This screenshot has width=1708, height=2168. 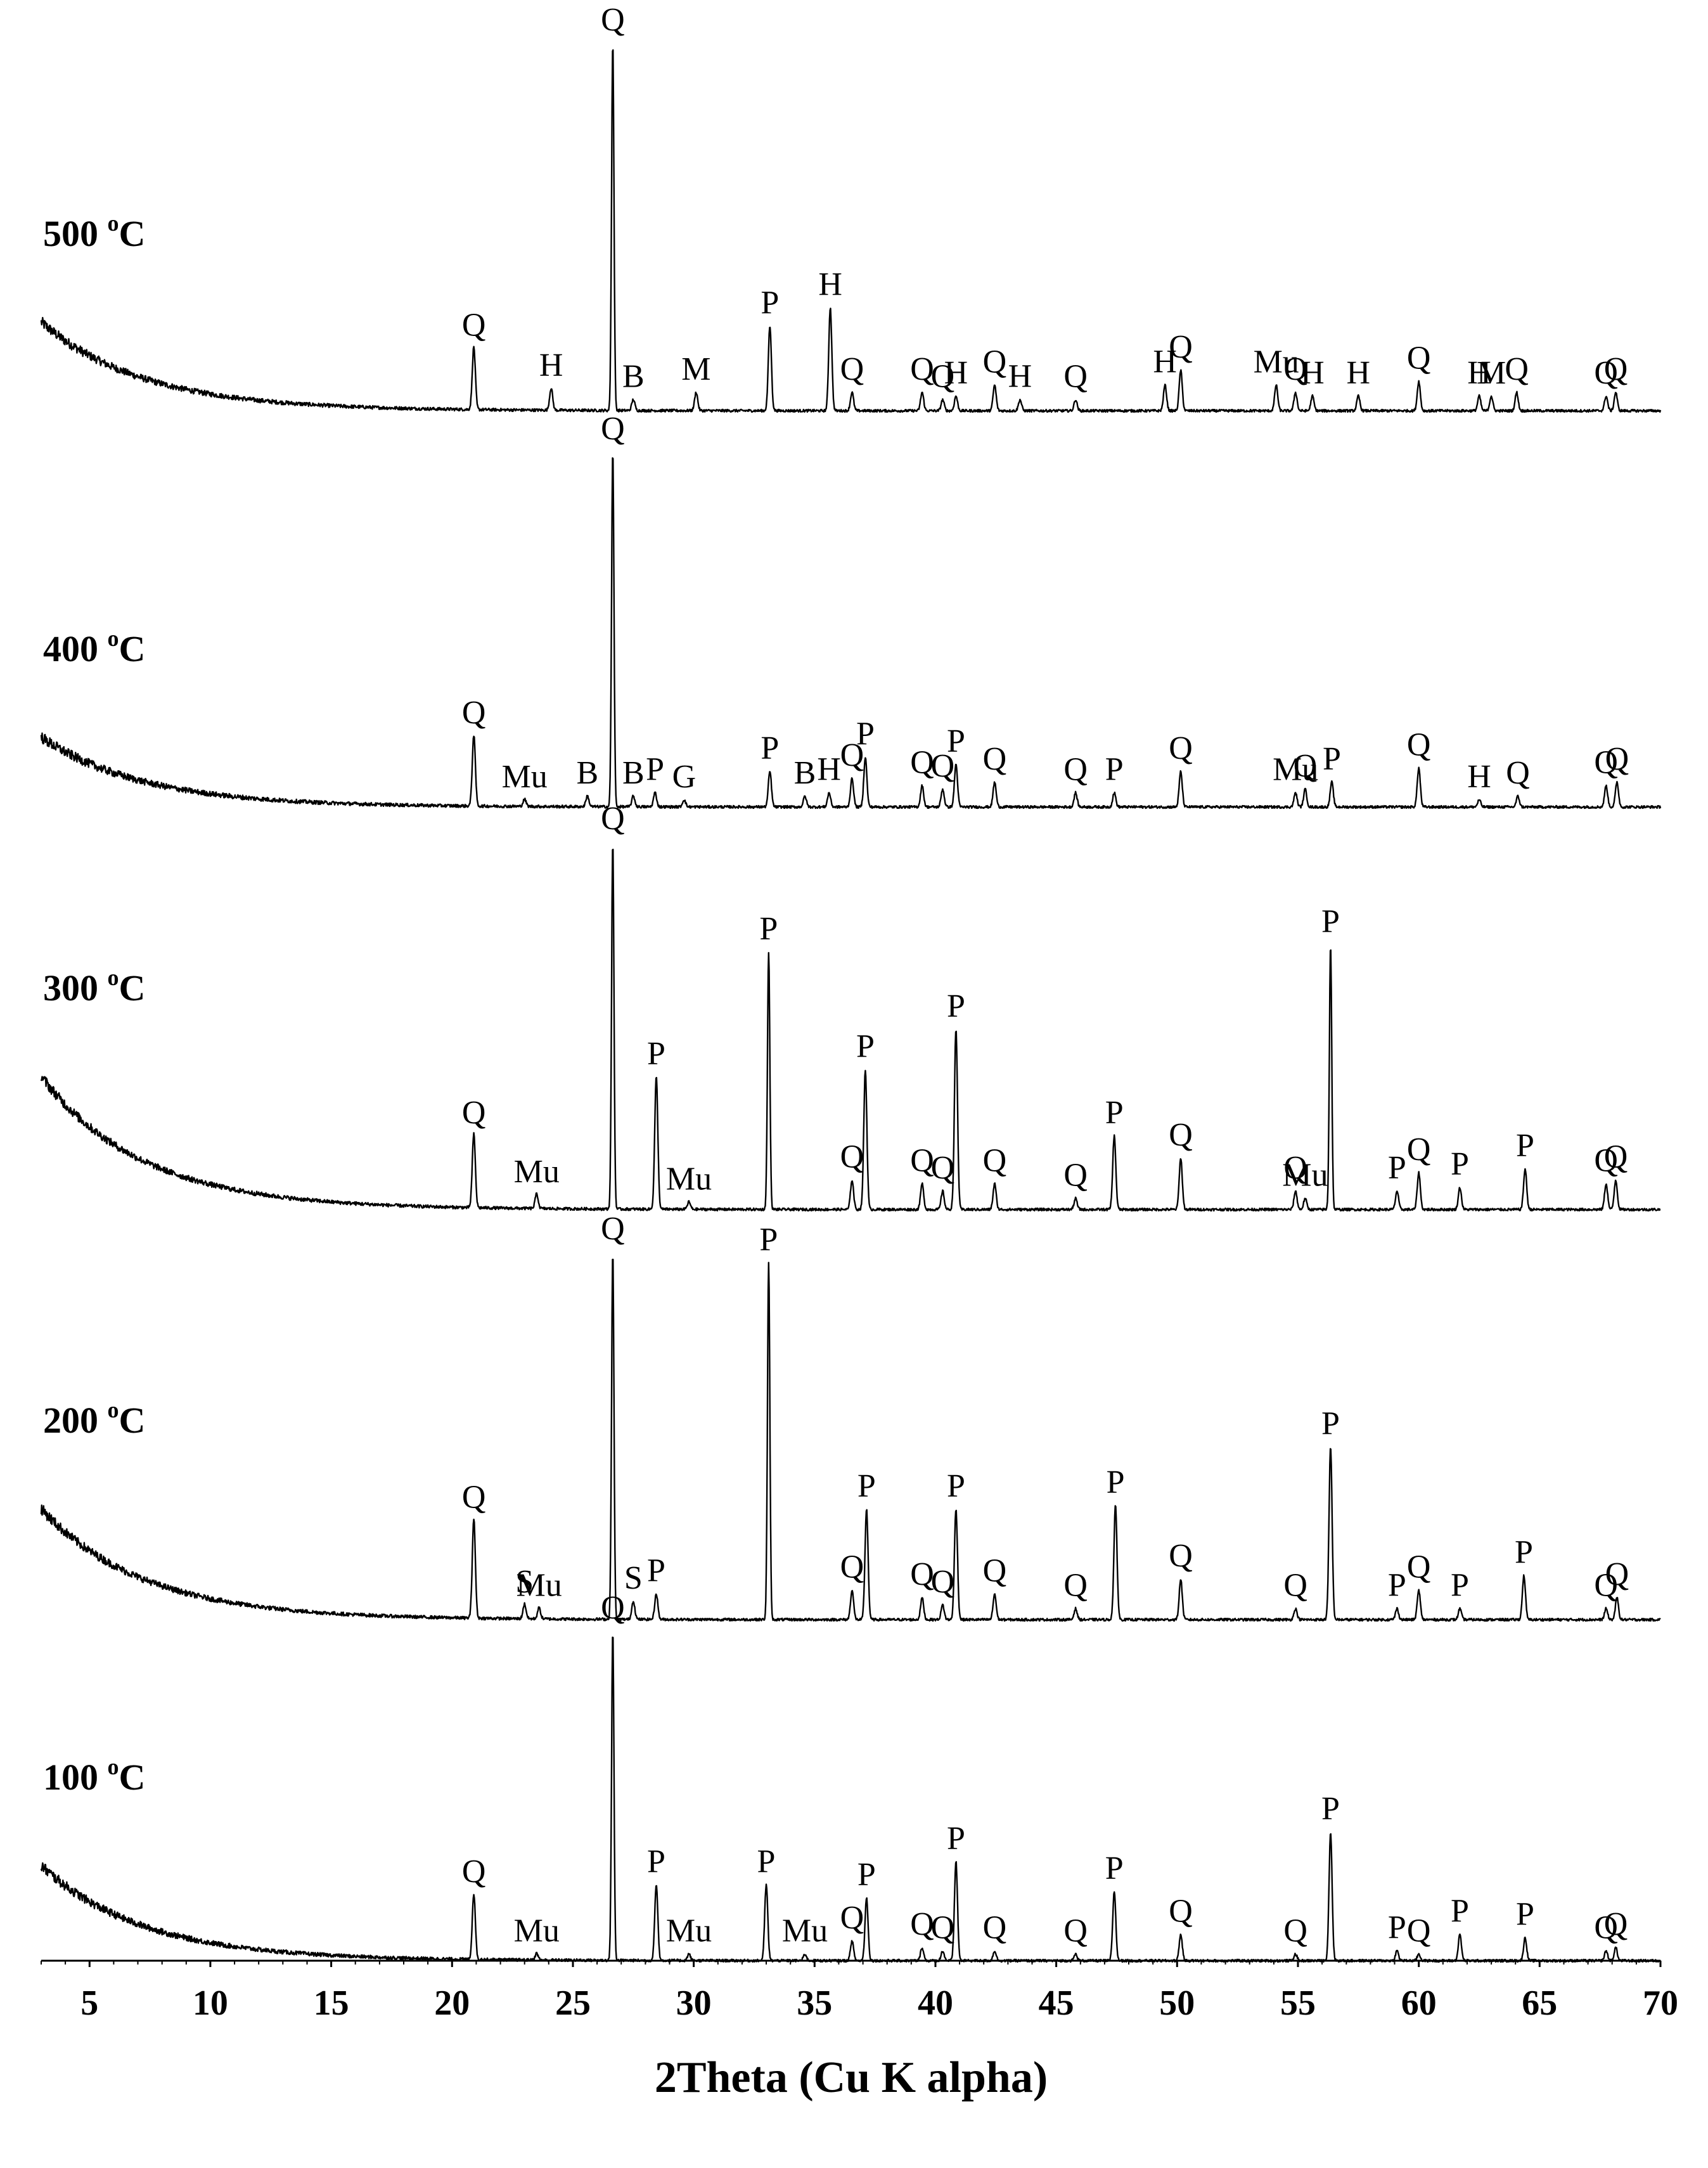 I want to click on x-tick-label: 70, so click(x=1660, y=2004).